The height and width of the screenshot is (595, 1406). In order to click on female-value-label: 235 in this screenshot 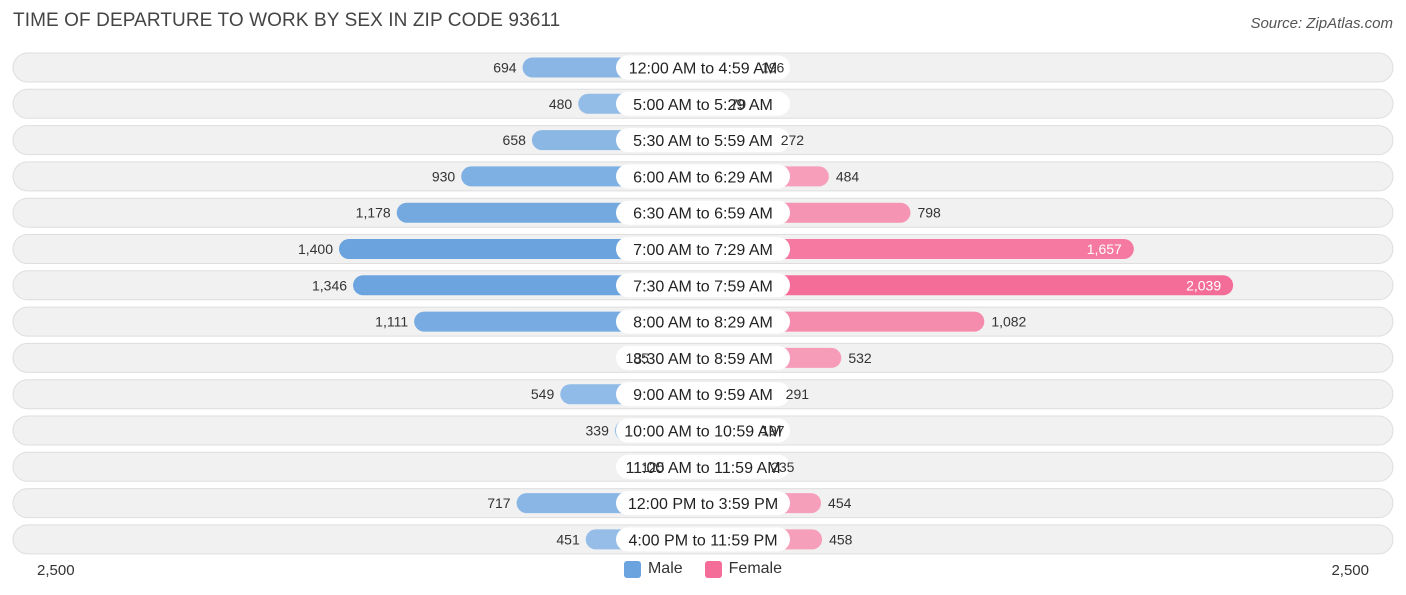, I will do `click(783, 467)`.